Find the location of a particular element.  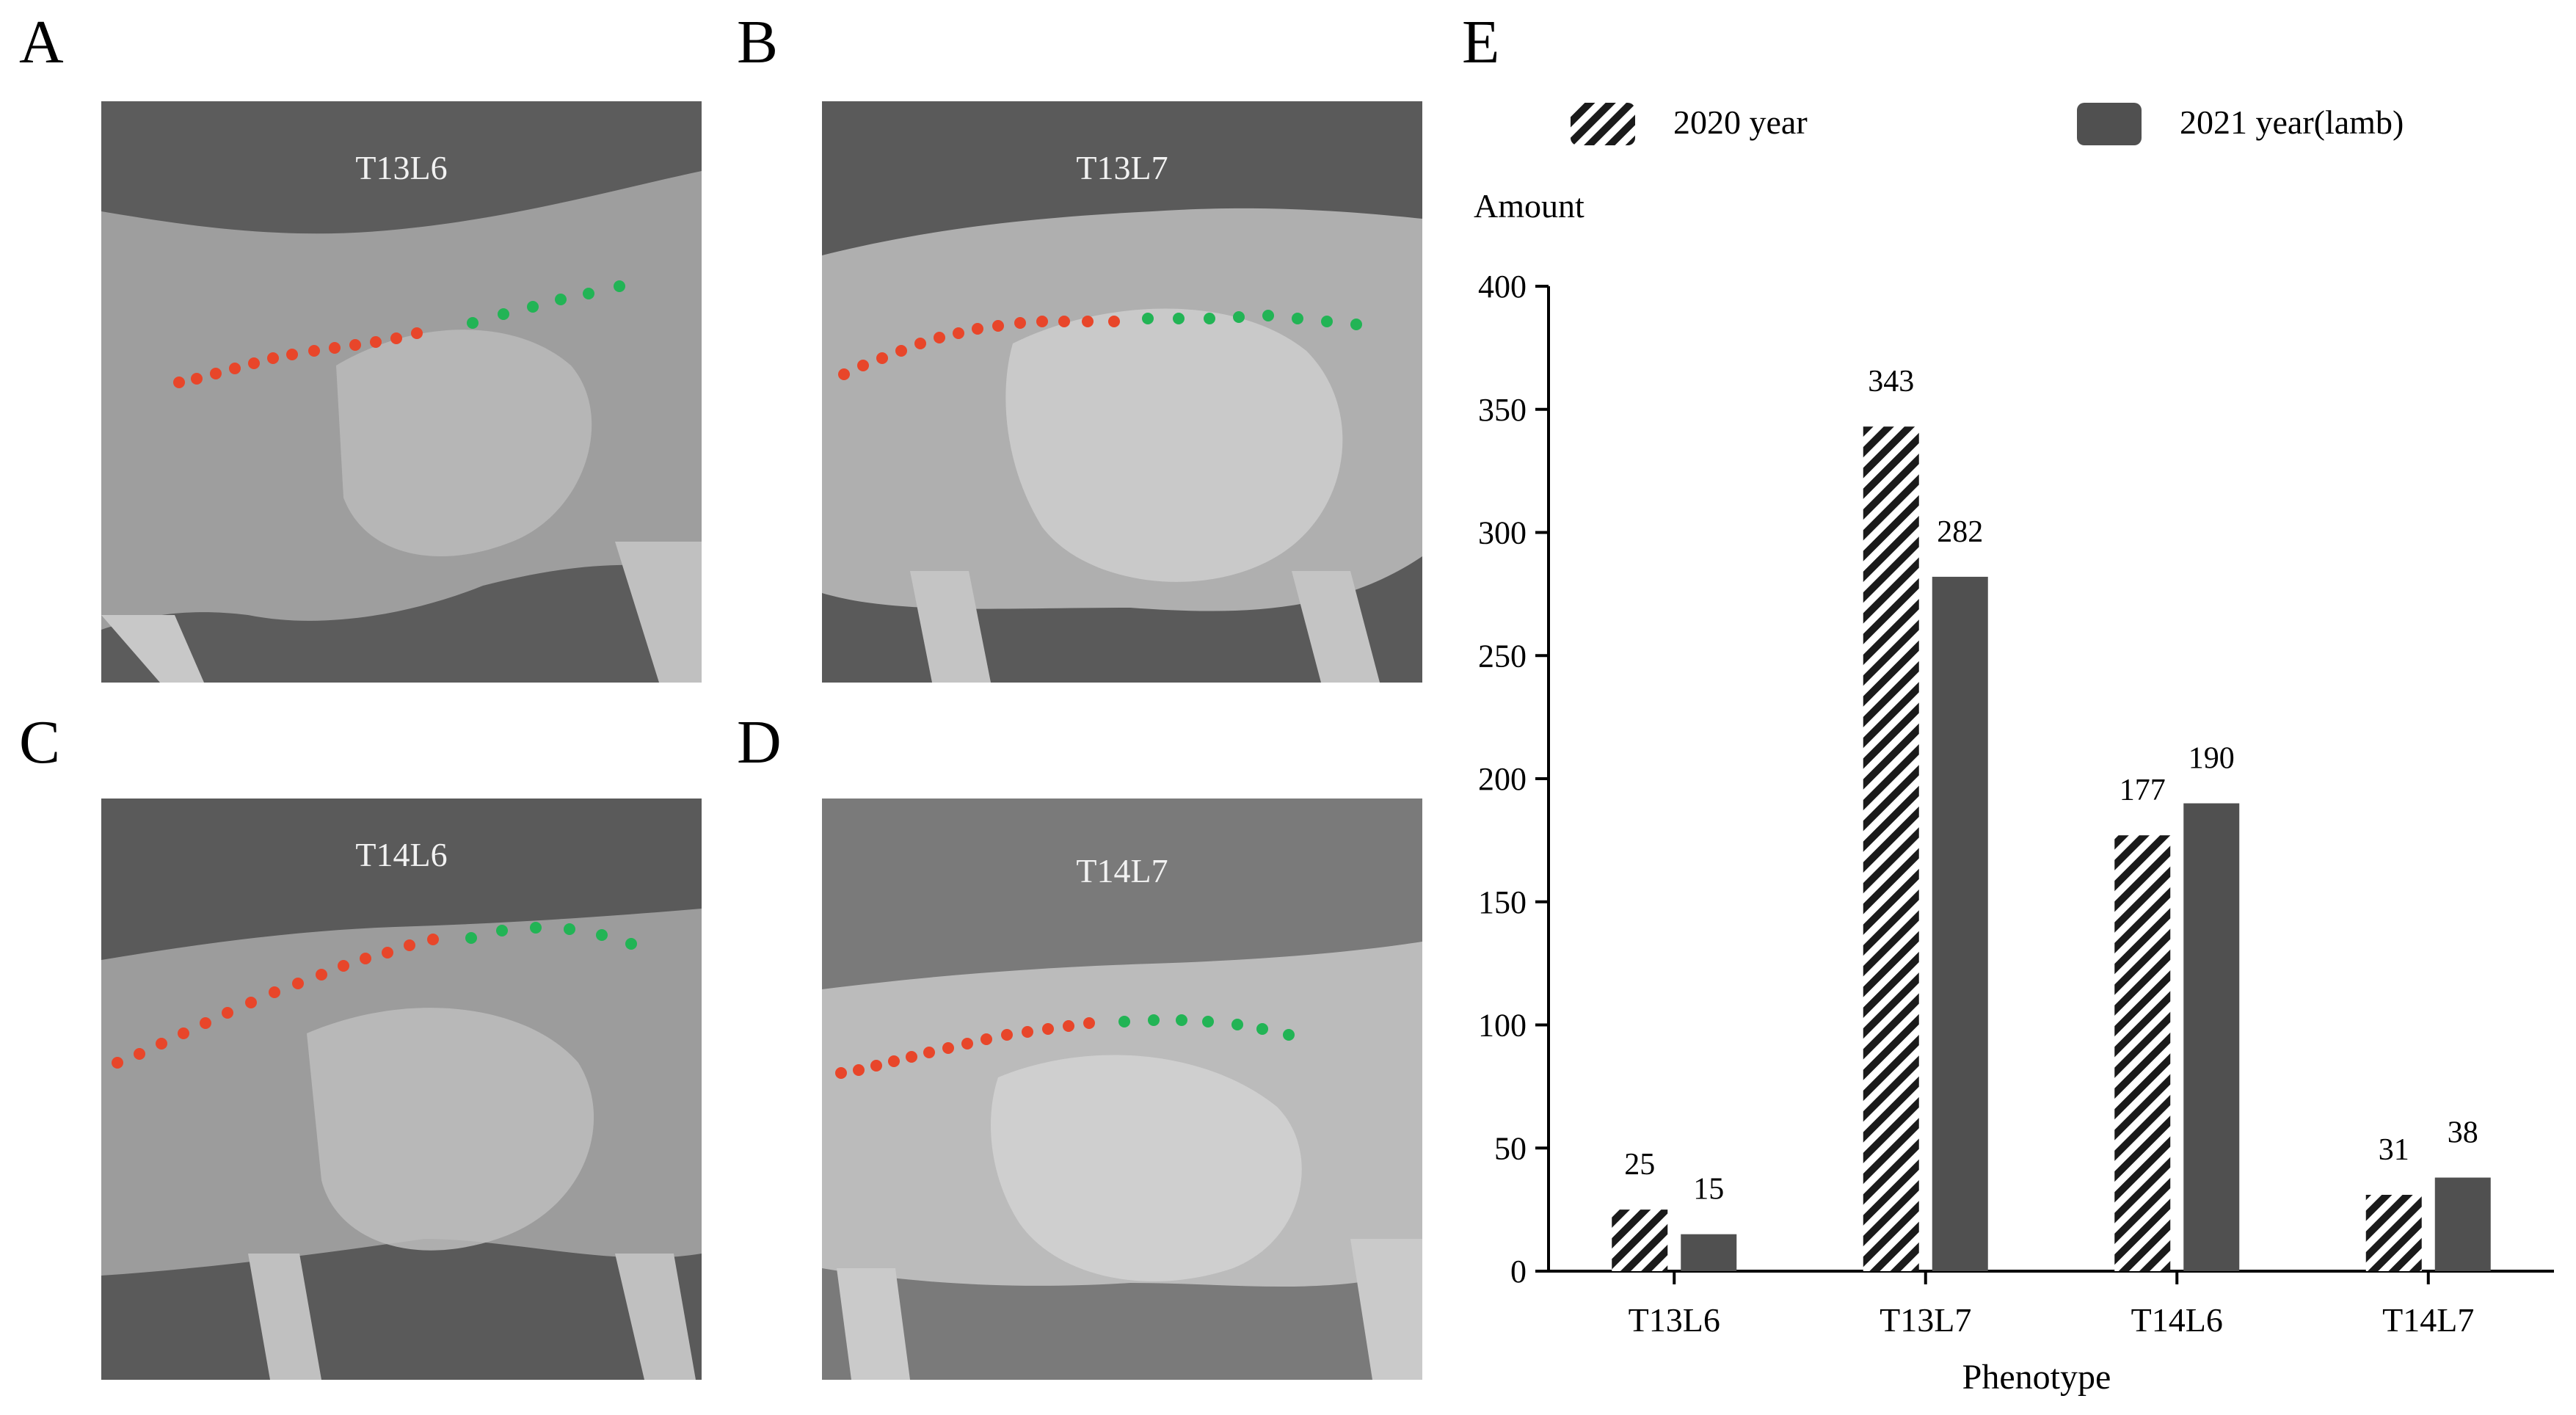

x-tick-label: T13L7 is located at coordinates (1925, 1320).